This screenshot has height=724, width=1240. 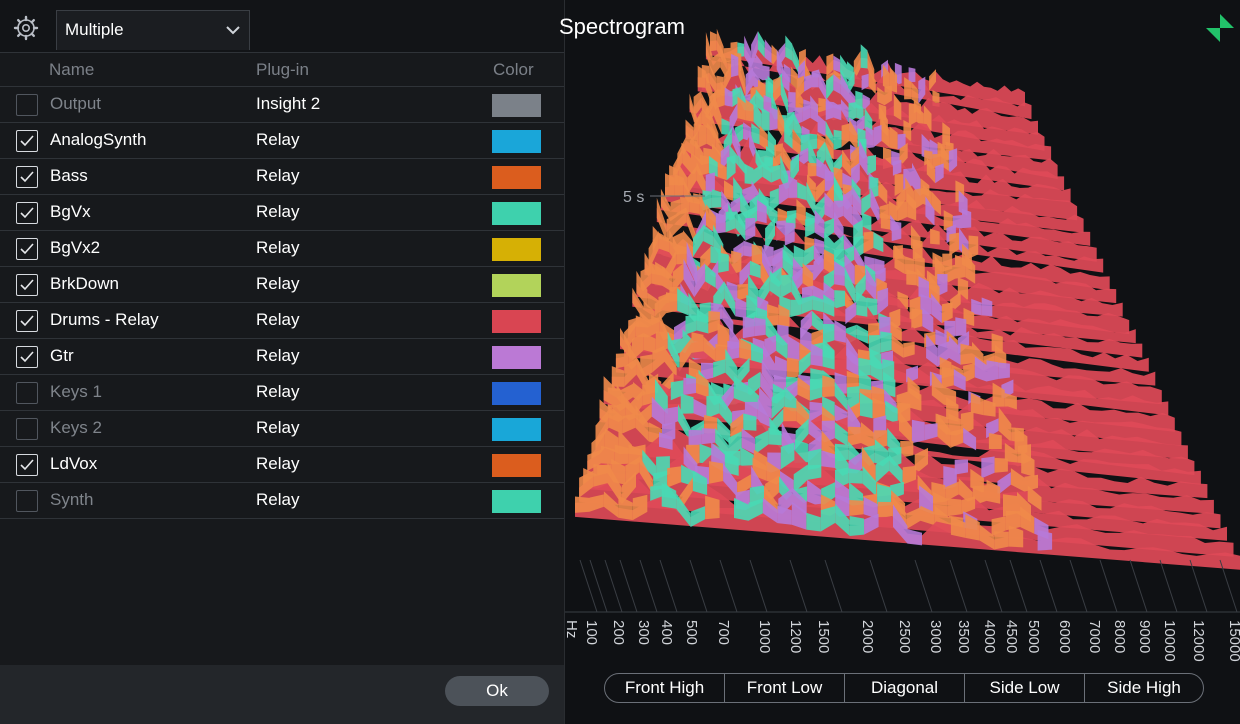 I want to click on view-button-side-low: Side Low, so click(x=1025, y=688).